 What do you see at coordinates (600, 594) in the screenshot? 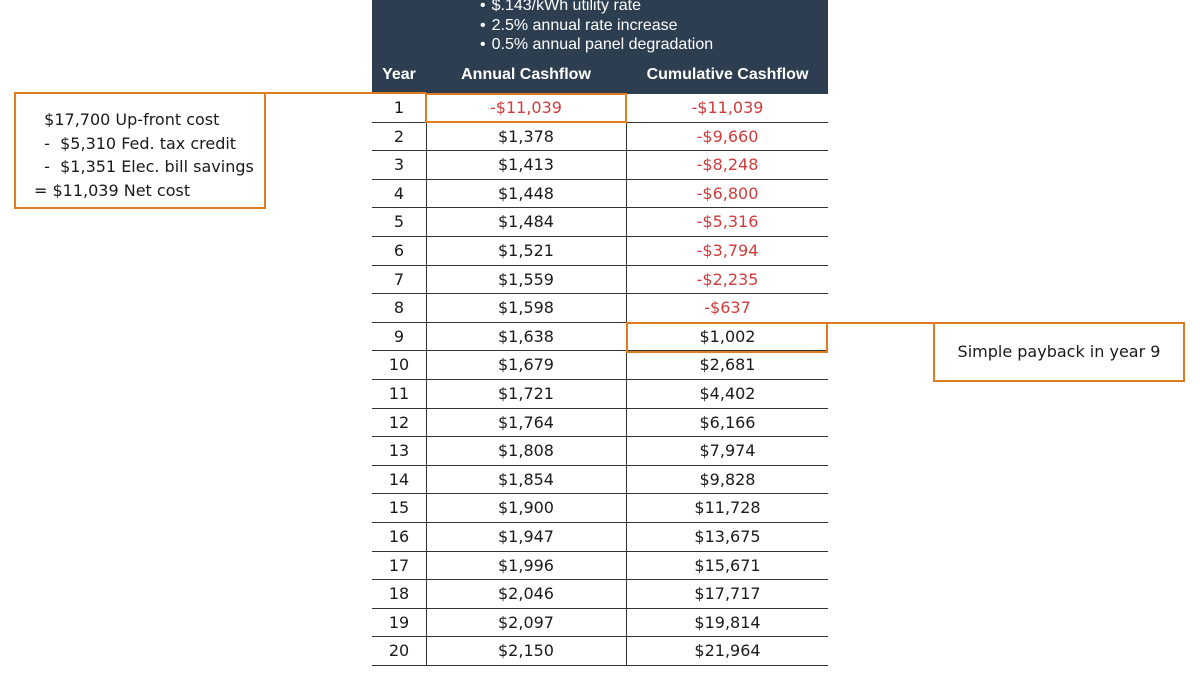
I see `table-row: 18 $2,046 $17,717` at bounding box center [600, 594].